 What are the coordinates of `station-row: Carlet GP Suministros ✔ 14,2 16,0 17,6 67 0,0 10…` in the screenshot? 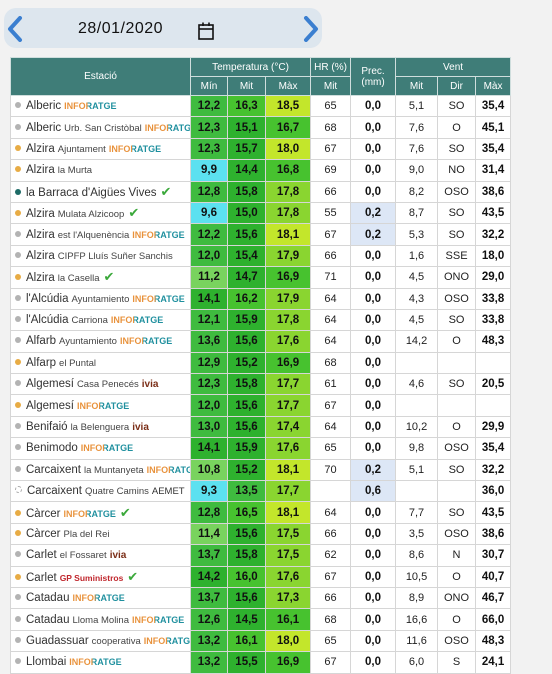 It's located at (261, 576).